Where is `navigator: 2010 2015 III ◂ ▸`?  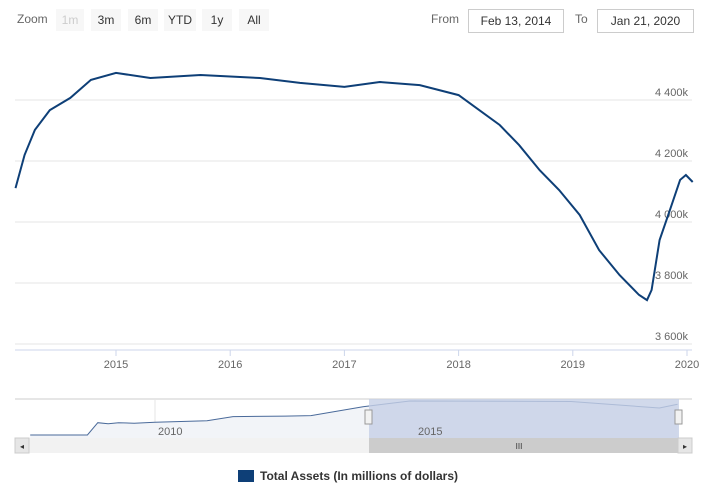 navigator: 2010 2015 III ◂ ▸ is located at coordinates (353, 426).